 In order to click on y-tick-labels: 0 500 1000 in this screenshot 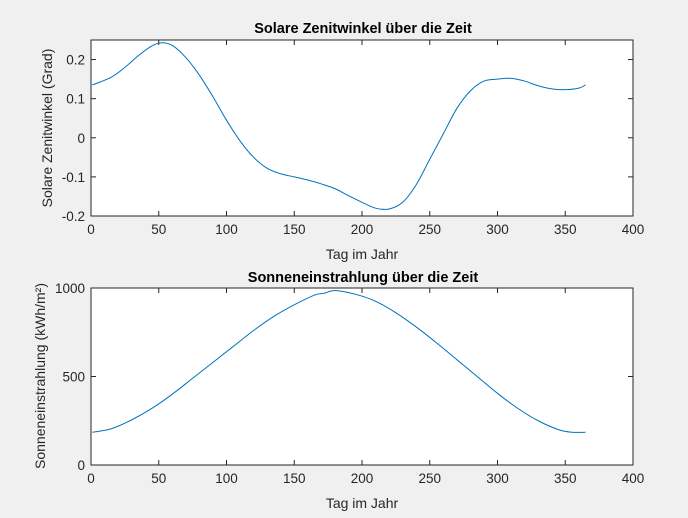, I will do `click(70, 377)`.